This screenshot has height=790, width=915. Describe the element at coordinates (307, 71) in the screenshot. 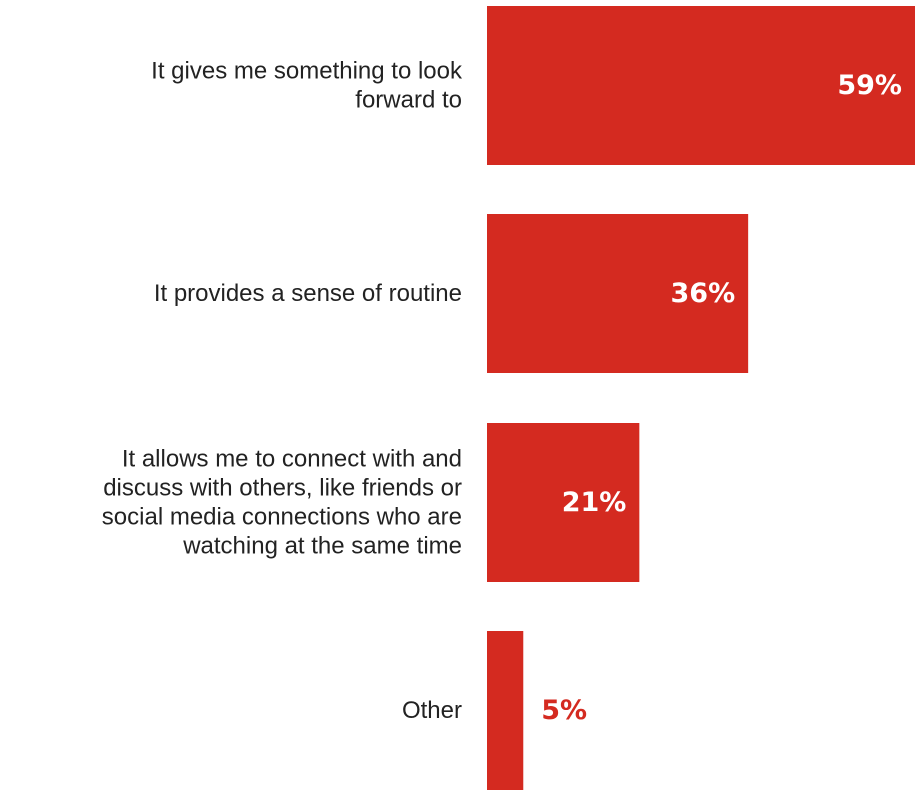

I see `category-label-line: It gives me something to look` at that location.